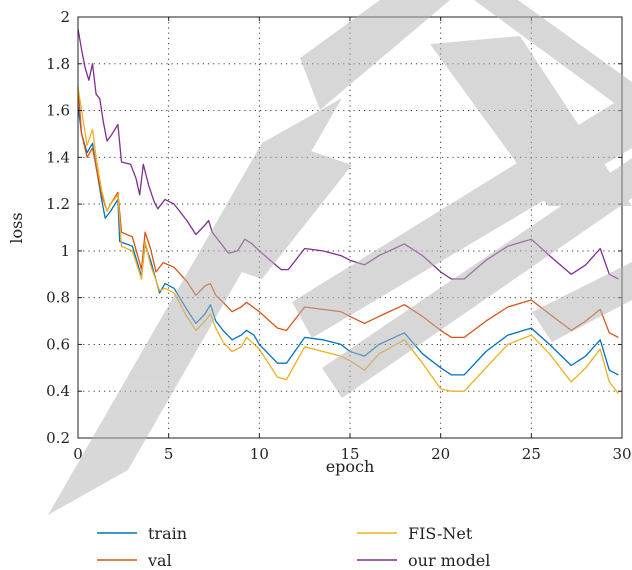 The image size is (632, 570). Describe the element at coordinates (58, 438) in the screenshot. I see `y-tick-label: 0.2` at that location.